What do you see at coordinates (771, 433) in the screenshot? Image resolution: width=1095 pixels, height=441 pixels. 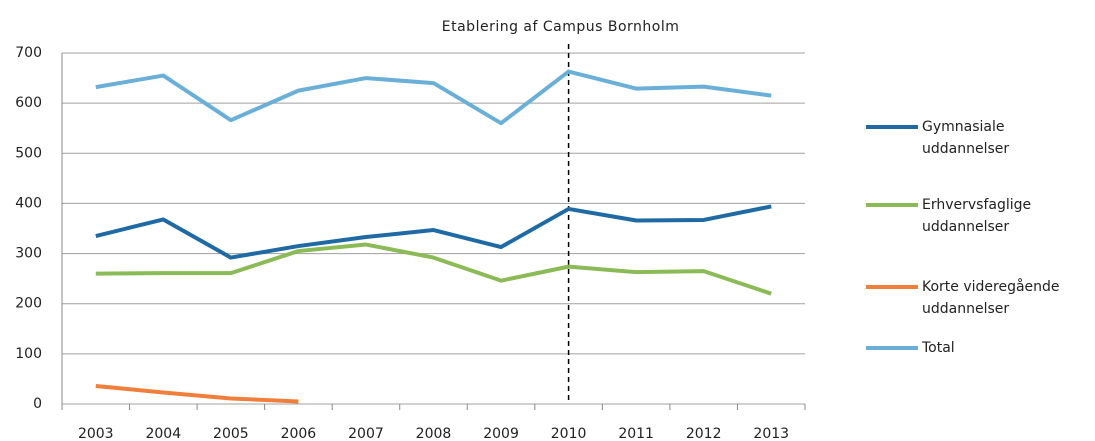 I see `x-tick-label: 2013` at bounding box center [771, 433].